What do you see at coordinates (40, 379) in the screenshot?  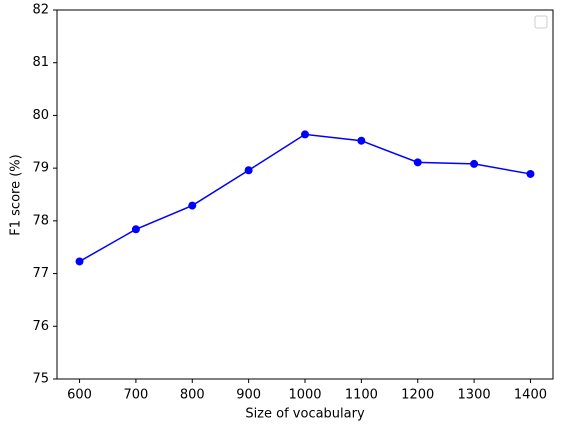 I see `y-tick-label: 75` at bounding box center [40, 379].